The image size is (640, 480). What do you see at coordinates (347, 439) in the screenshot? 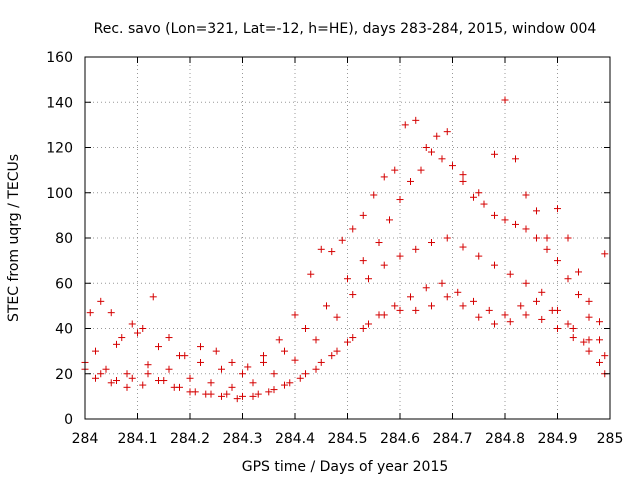
I see `x-tick-label: 284.5` at bounding box center [347, 439].